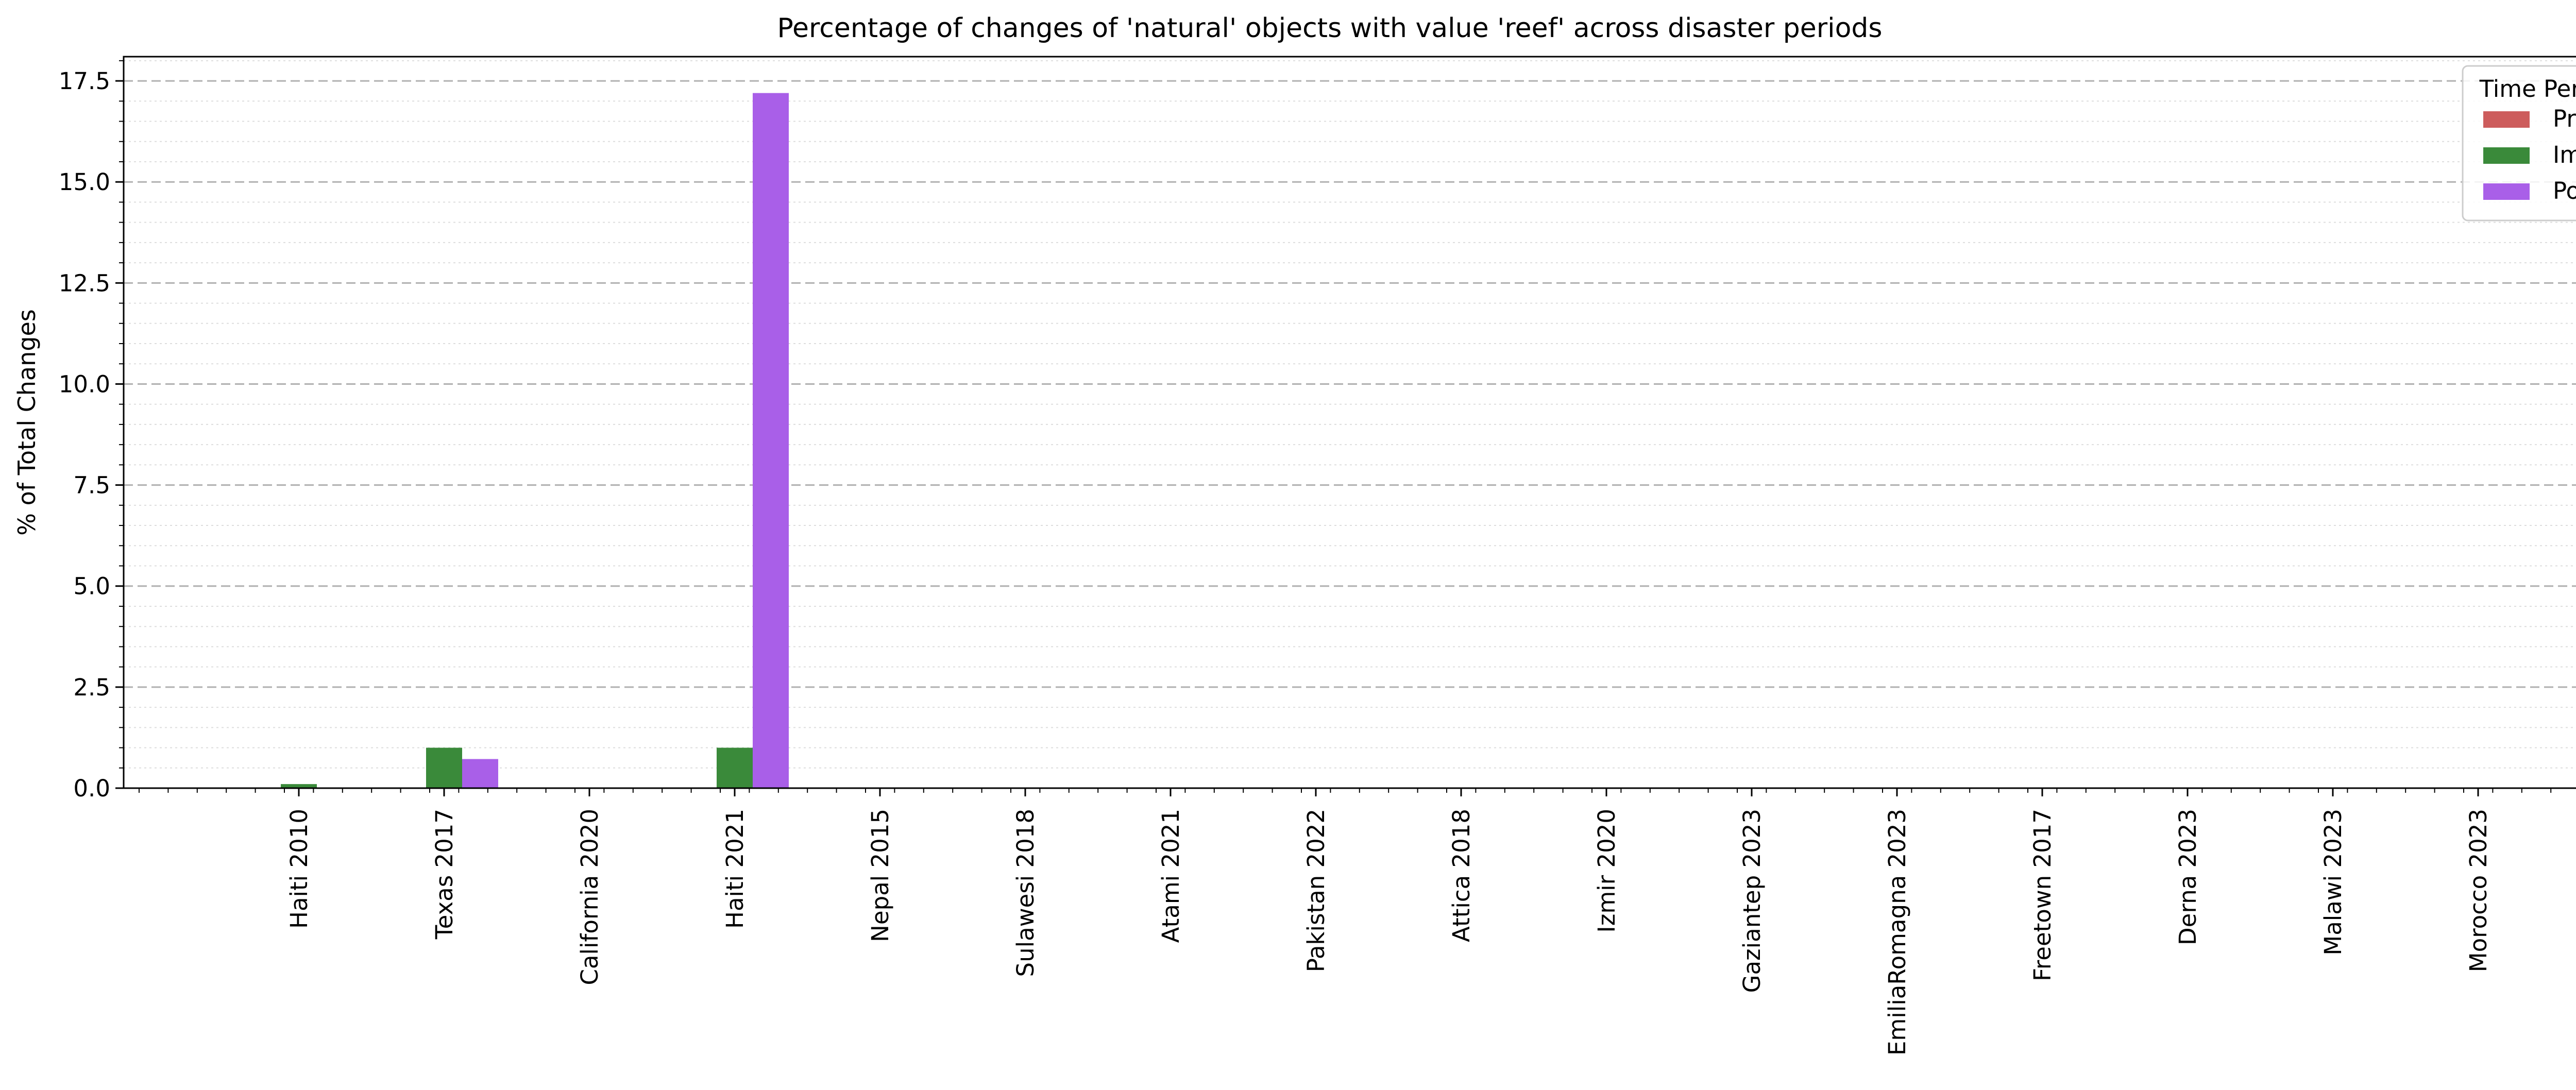 This screenshot has height=1090, width=2576. What do you see at coordinates (2333, 883) in the screenshot?
I see `x-tick-label: Malawi 2023` at bounding box center [2333, 883].